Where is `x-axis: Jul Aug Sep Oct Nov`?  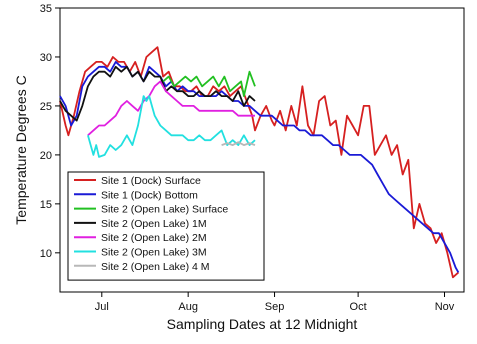
x-axis: Jul Aug Sep Oct Nov is located at coordinates (275, 302).